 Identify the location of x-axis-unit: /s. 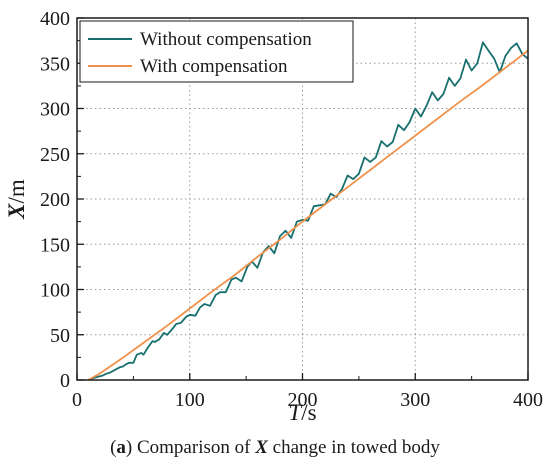
(308, 412).